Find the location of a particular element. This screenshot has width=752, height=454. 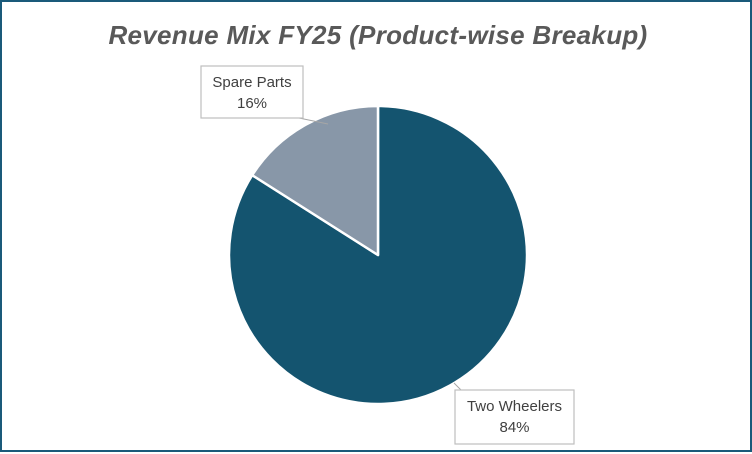

callout-category-label: Spare Parts is located at coordinates (251, 82).